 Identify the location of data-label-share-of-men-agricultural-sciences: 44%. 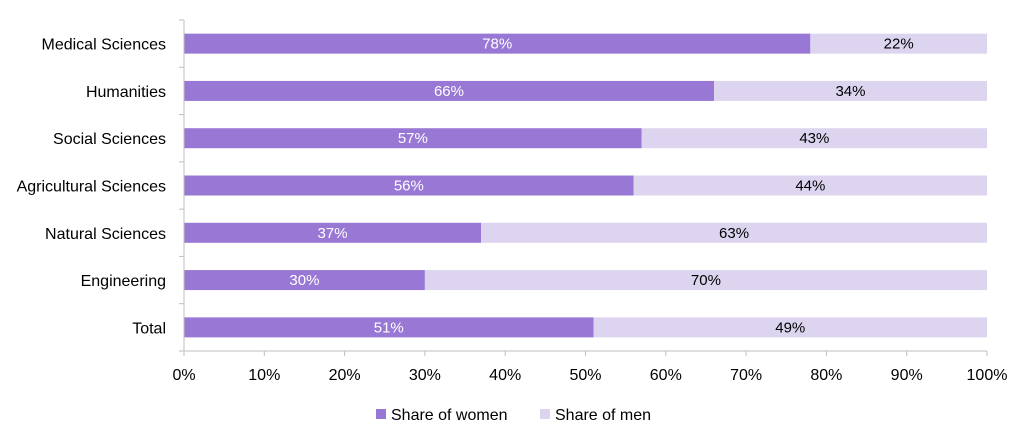
(810, 186).